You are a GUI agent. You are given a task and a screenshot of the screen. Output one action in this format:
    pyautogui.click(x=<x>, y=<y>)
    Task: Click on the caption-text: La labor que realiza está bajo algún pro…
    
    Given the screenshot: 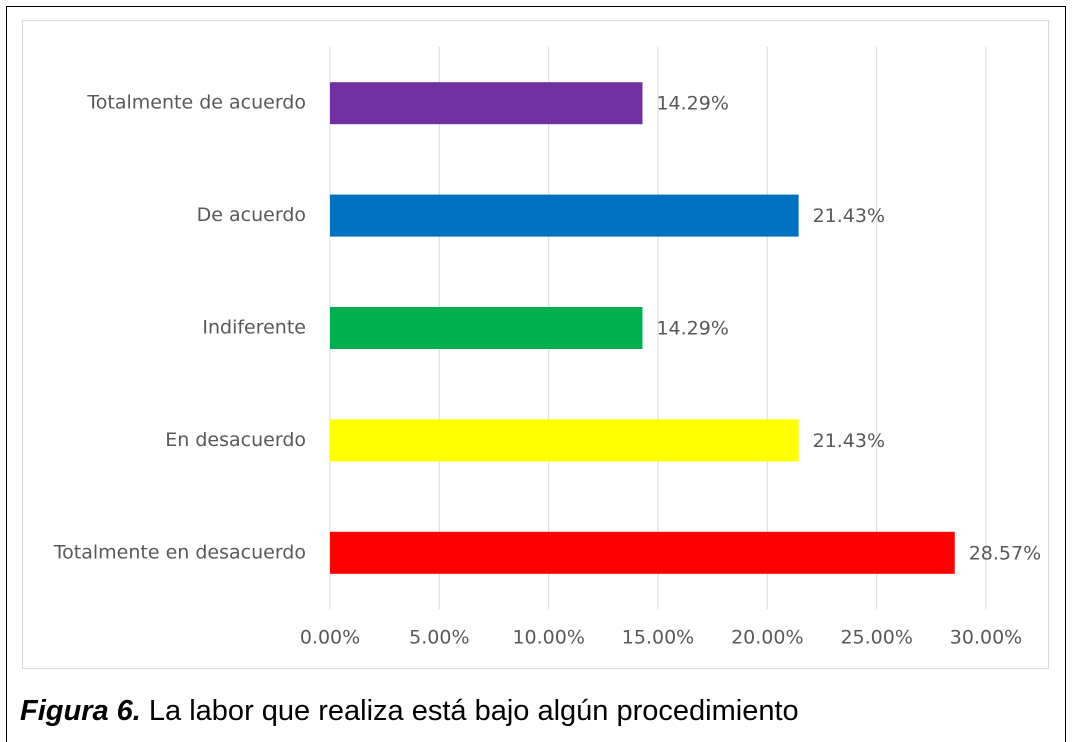 What is the action you would take?
    pyautogui.click(x=474, y=711)
    